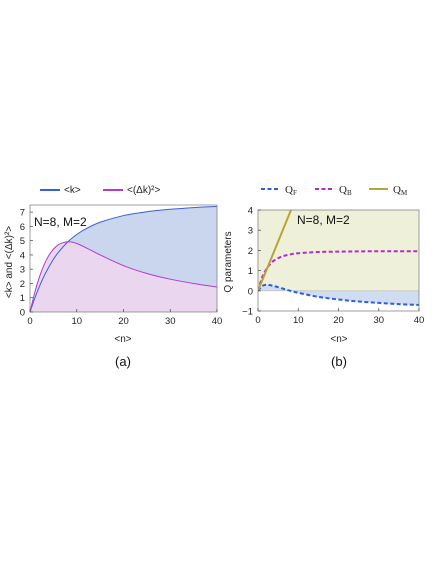 This screenshot has width=436, height=564. I want to click on legend-b: QF QB QM, so click(334, 190).